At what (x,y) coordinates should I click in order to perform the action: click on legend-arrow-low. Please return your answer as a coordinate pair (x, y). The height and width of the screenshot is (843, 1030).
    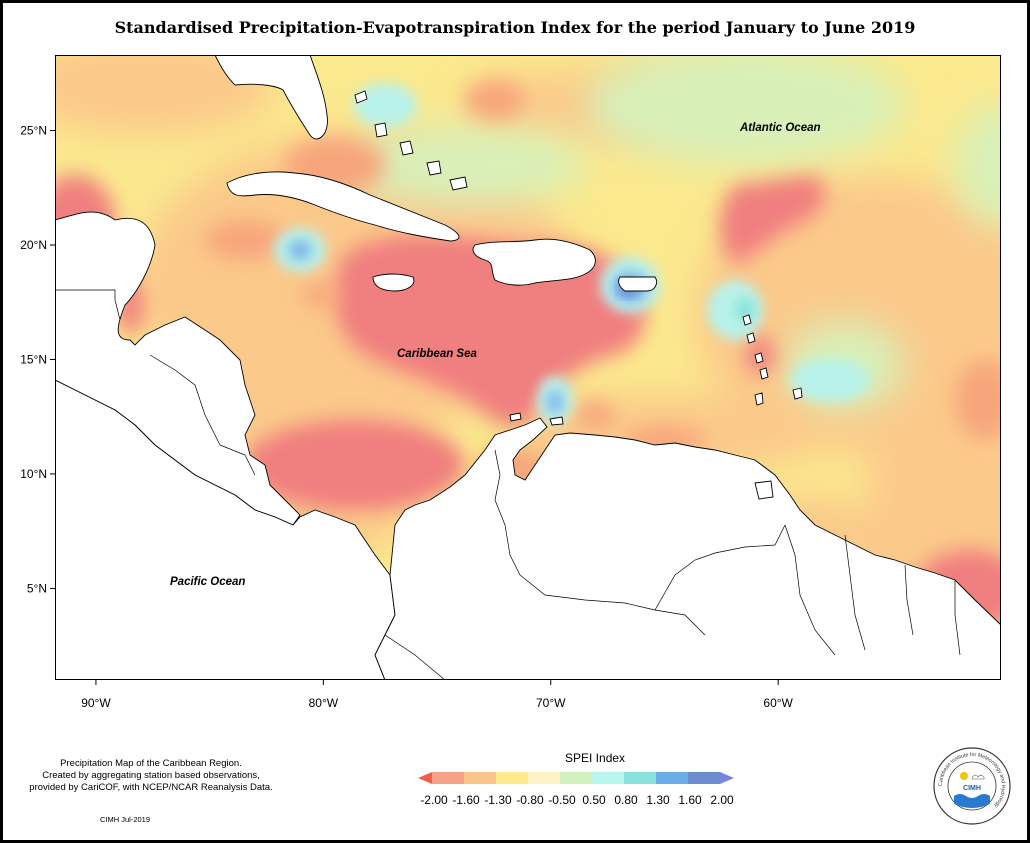
    Looking at the image, I should click on (425, 778).